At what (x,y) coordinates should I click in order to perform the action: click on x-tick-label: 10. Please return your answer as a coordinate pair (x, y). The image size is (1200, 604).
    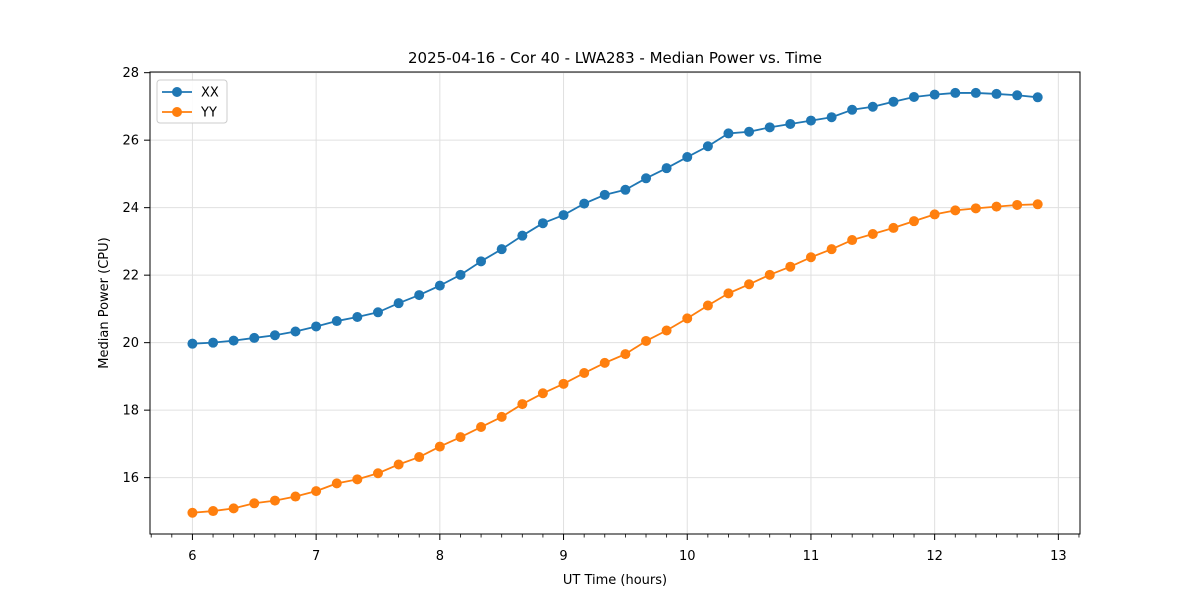
    Looking at the image, I should click on (687, 556).